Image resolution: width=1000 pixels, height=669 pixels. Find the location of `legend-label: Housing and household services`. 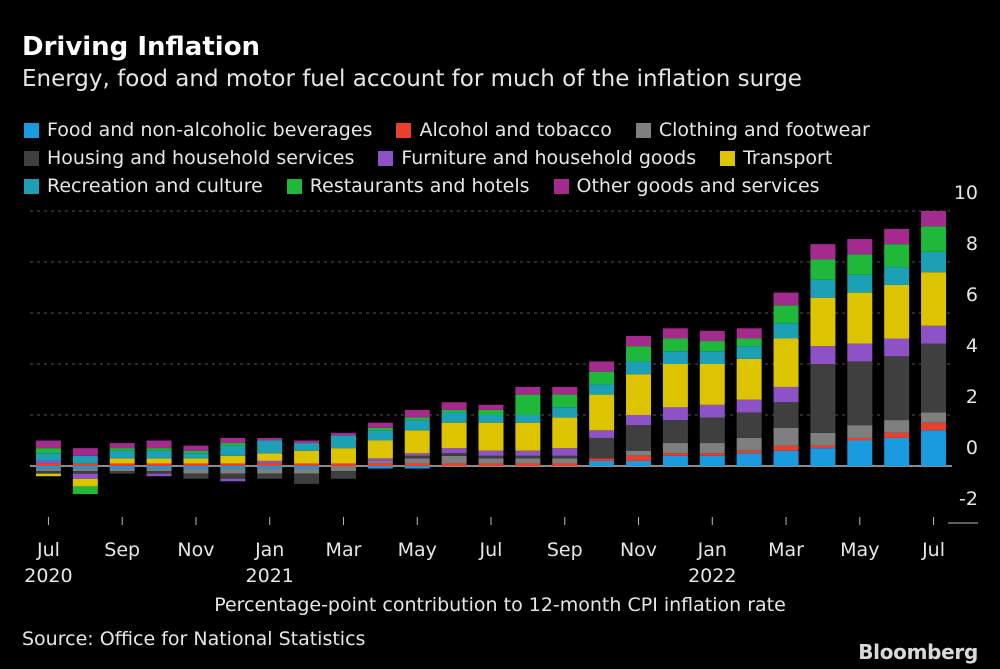

legend-label: Housing and household services is located at coordinates (201, 158).